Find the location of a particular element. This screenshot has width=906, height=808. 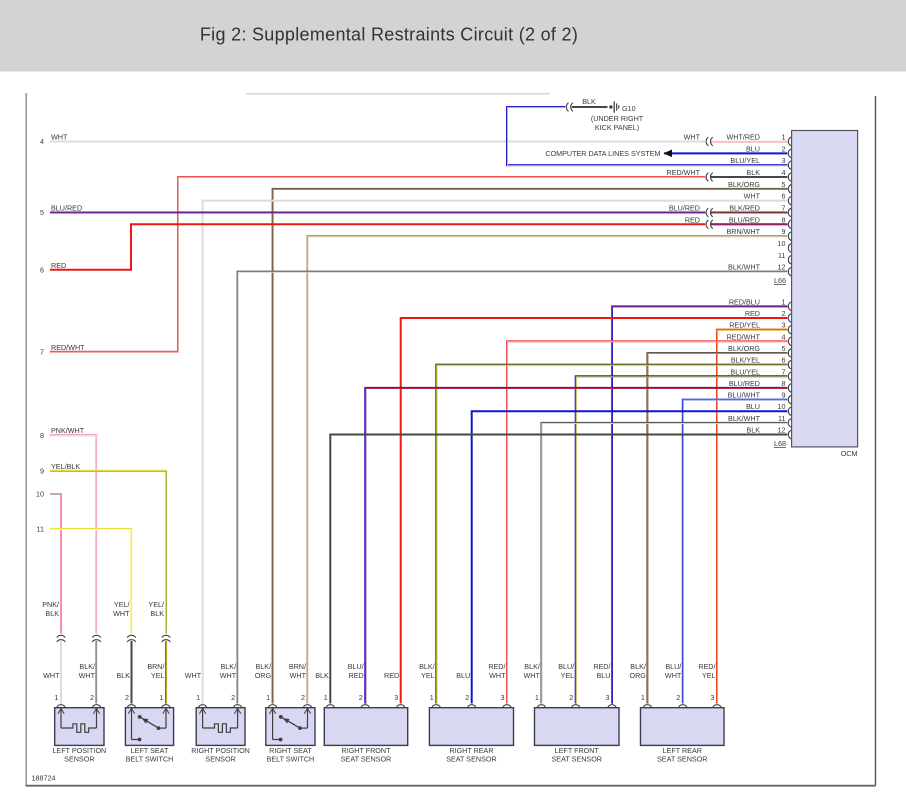

svg-text: RED/BLU is located at coordinates (744, 301).